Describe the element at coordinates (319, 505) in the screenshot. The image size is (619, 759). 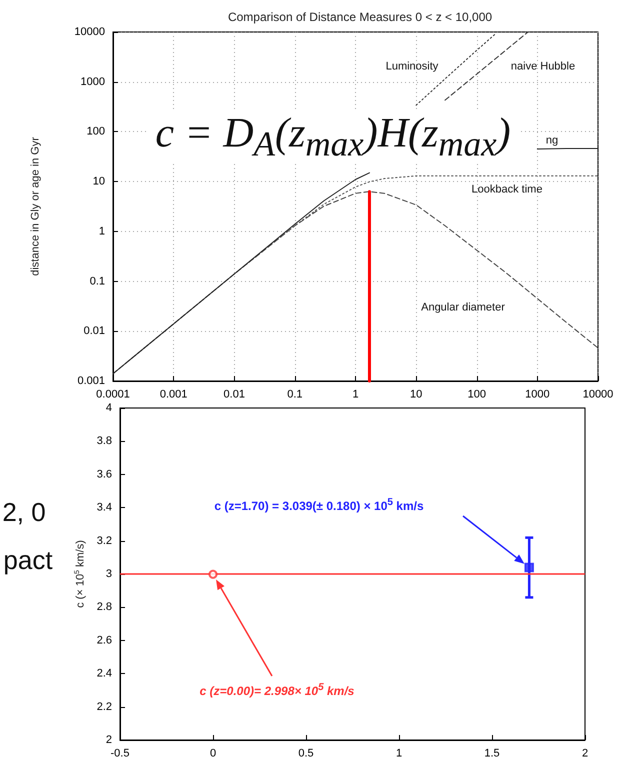
I see `annotation: c (z=1.70) = 3.039(± 0.180) × 10$^{5}$ km/s` at that location.